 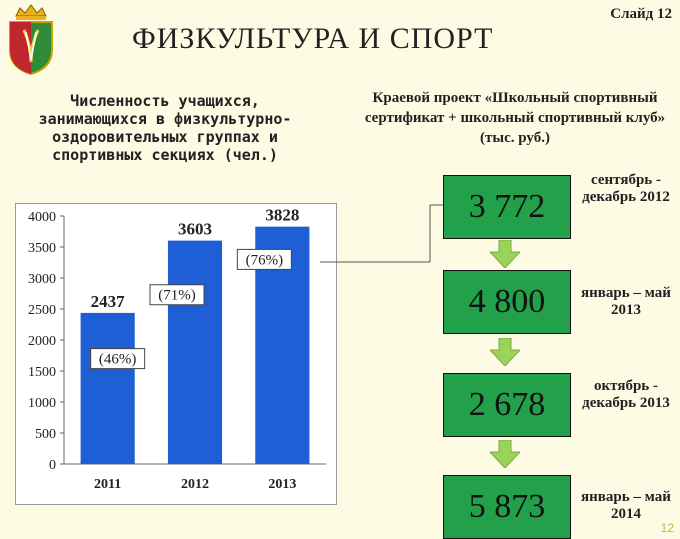 What do you see at coordinates (42, 217) in the screenshot?
I see `y-tick-label: 4000` at bounding box center [42, 217].